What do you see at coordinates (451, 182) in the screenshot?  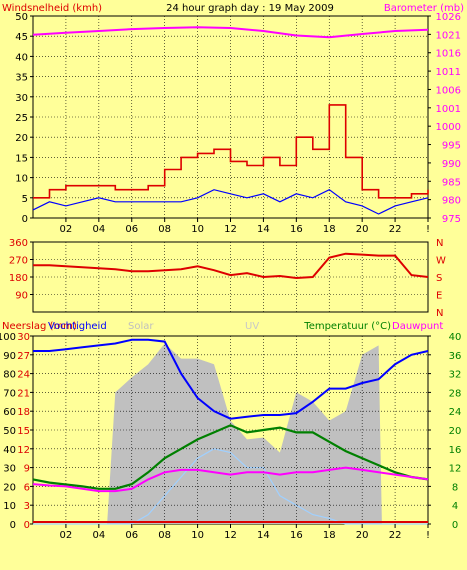 I see `y-tick-label: 985` at bounding box center [451, 182].